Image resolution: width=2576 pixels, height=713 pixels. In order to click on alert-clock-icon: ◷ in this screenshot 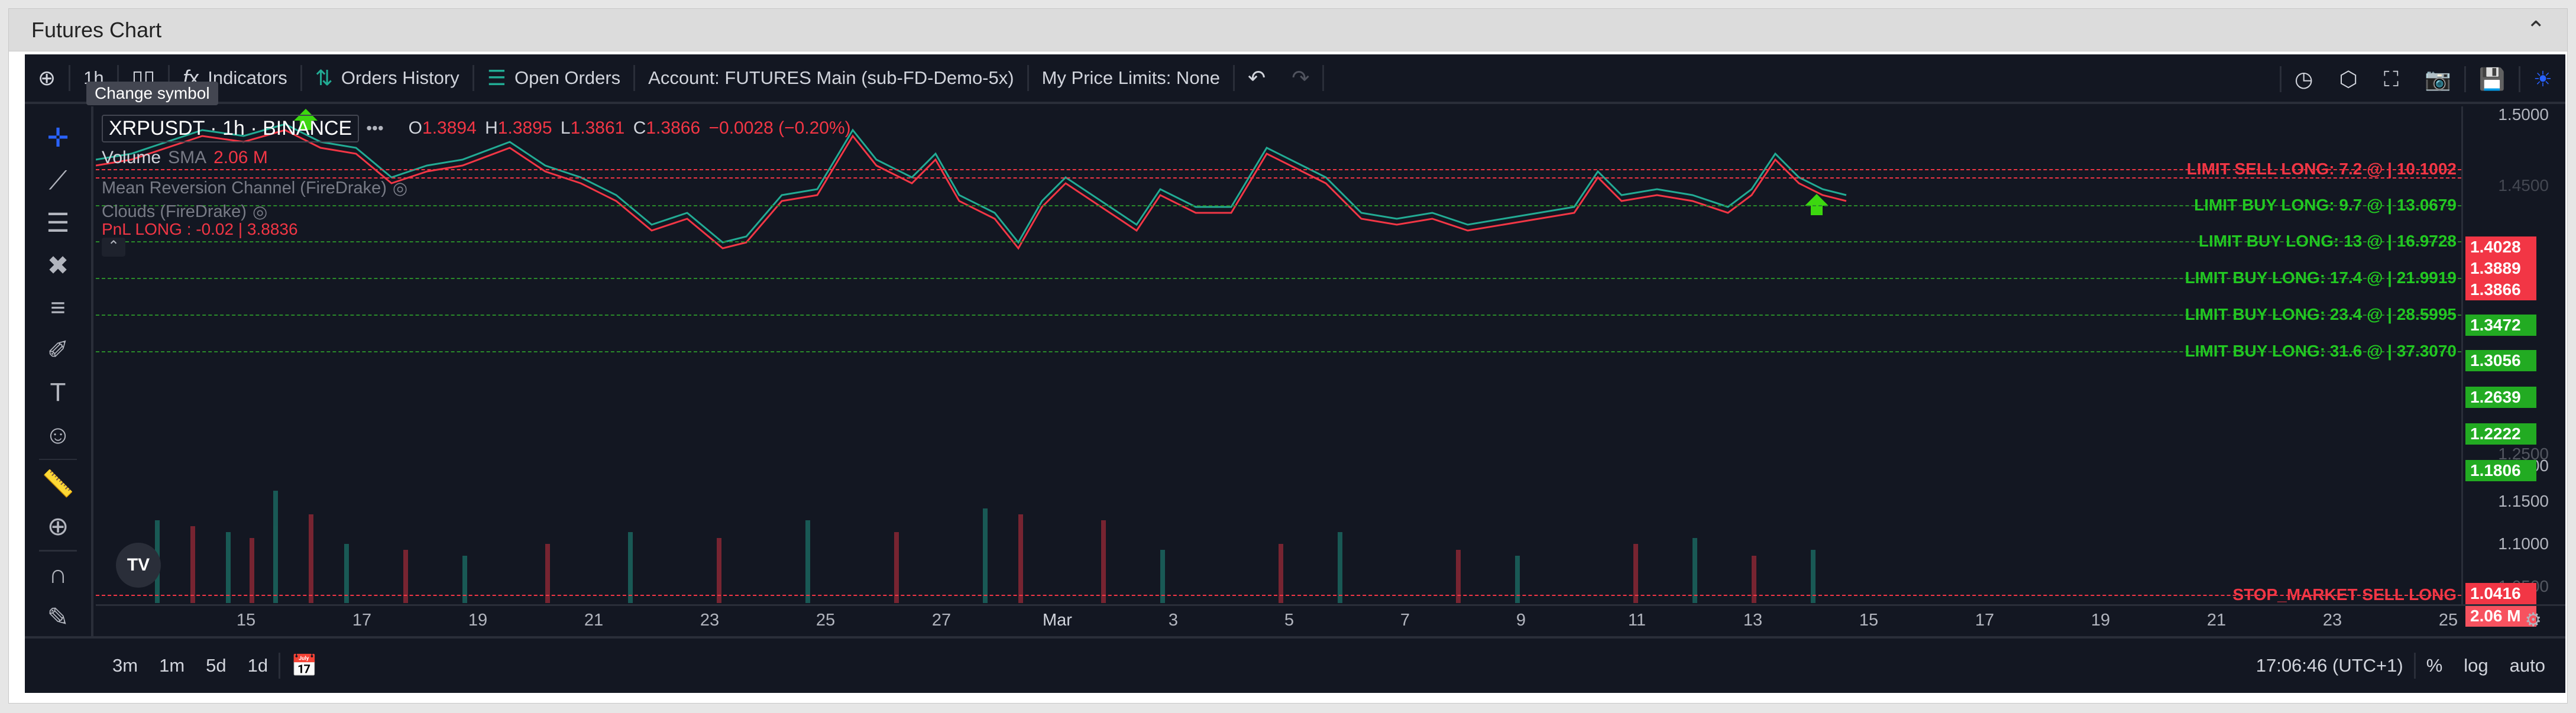, I will do `click(2304, 79)`.